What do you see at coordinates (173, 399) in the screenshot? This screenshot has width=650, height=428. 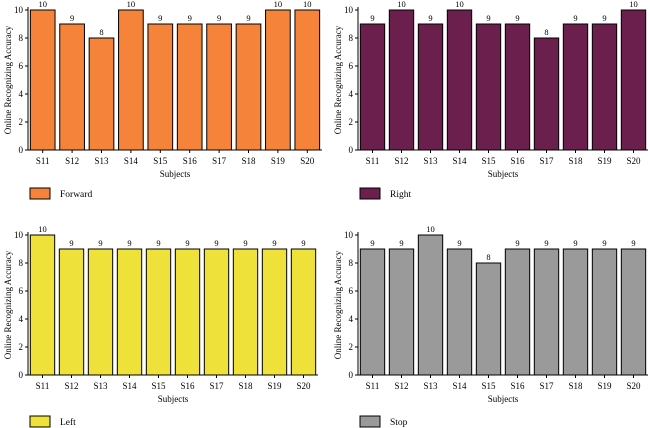 I see `x-axis-label: Subjects` at bounding box center [173, 399].